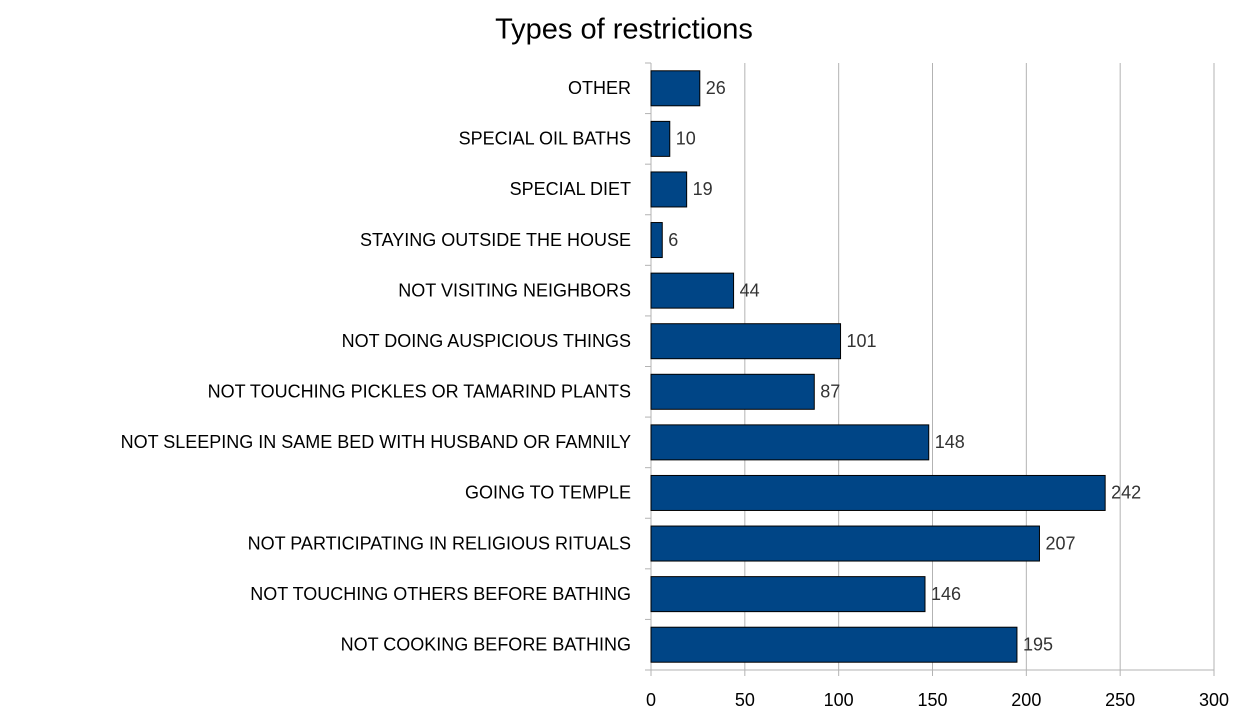 The width and height of the screenshot is (1244, 713). Describe the element at coordinates (570, 189) in the screenshot. I see `y-tick-label: SPECIAL DIET` at that location.